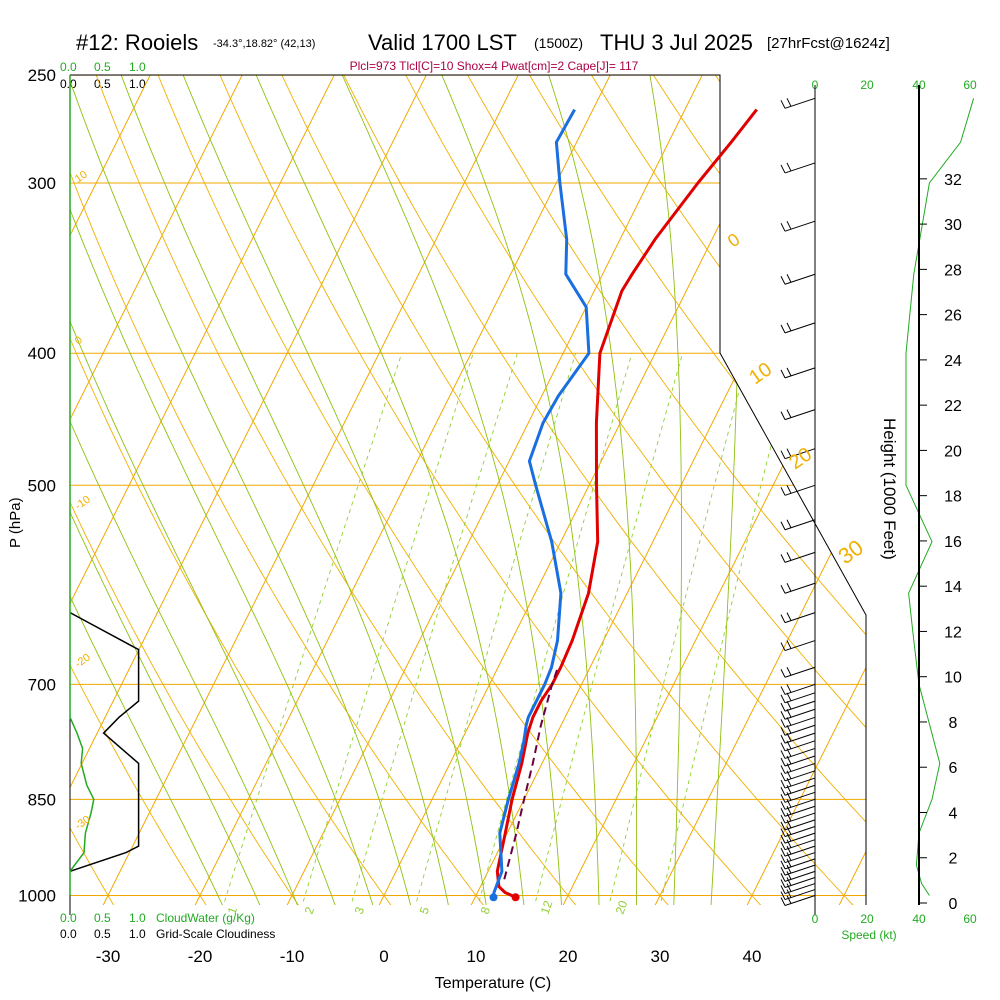  What do you see at coordinates (215, 934) in the screenshot?
I see `cloudiness-label: Grid-Scale Cloudiness` at bounding box center [215, 934].